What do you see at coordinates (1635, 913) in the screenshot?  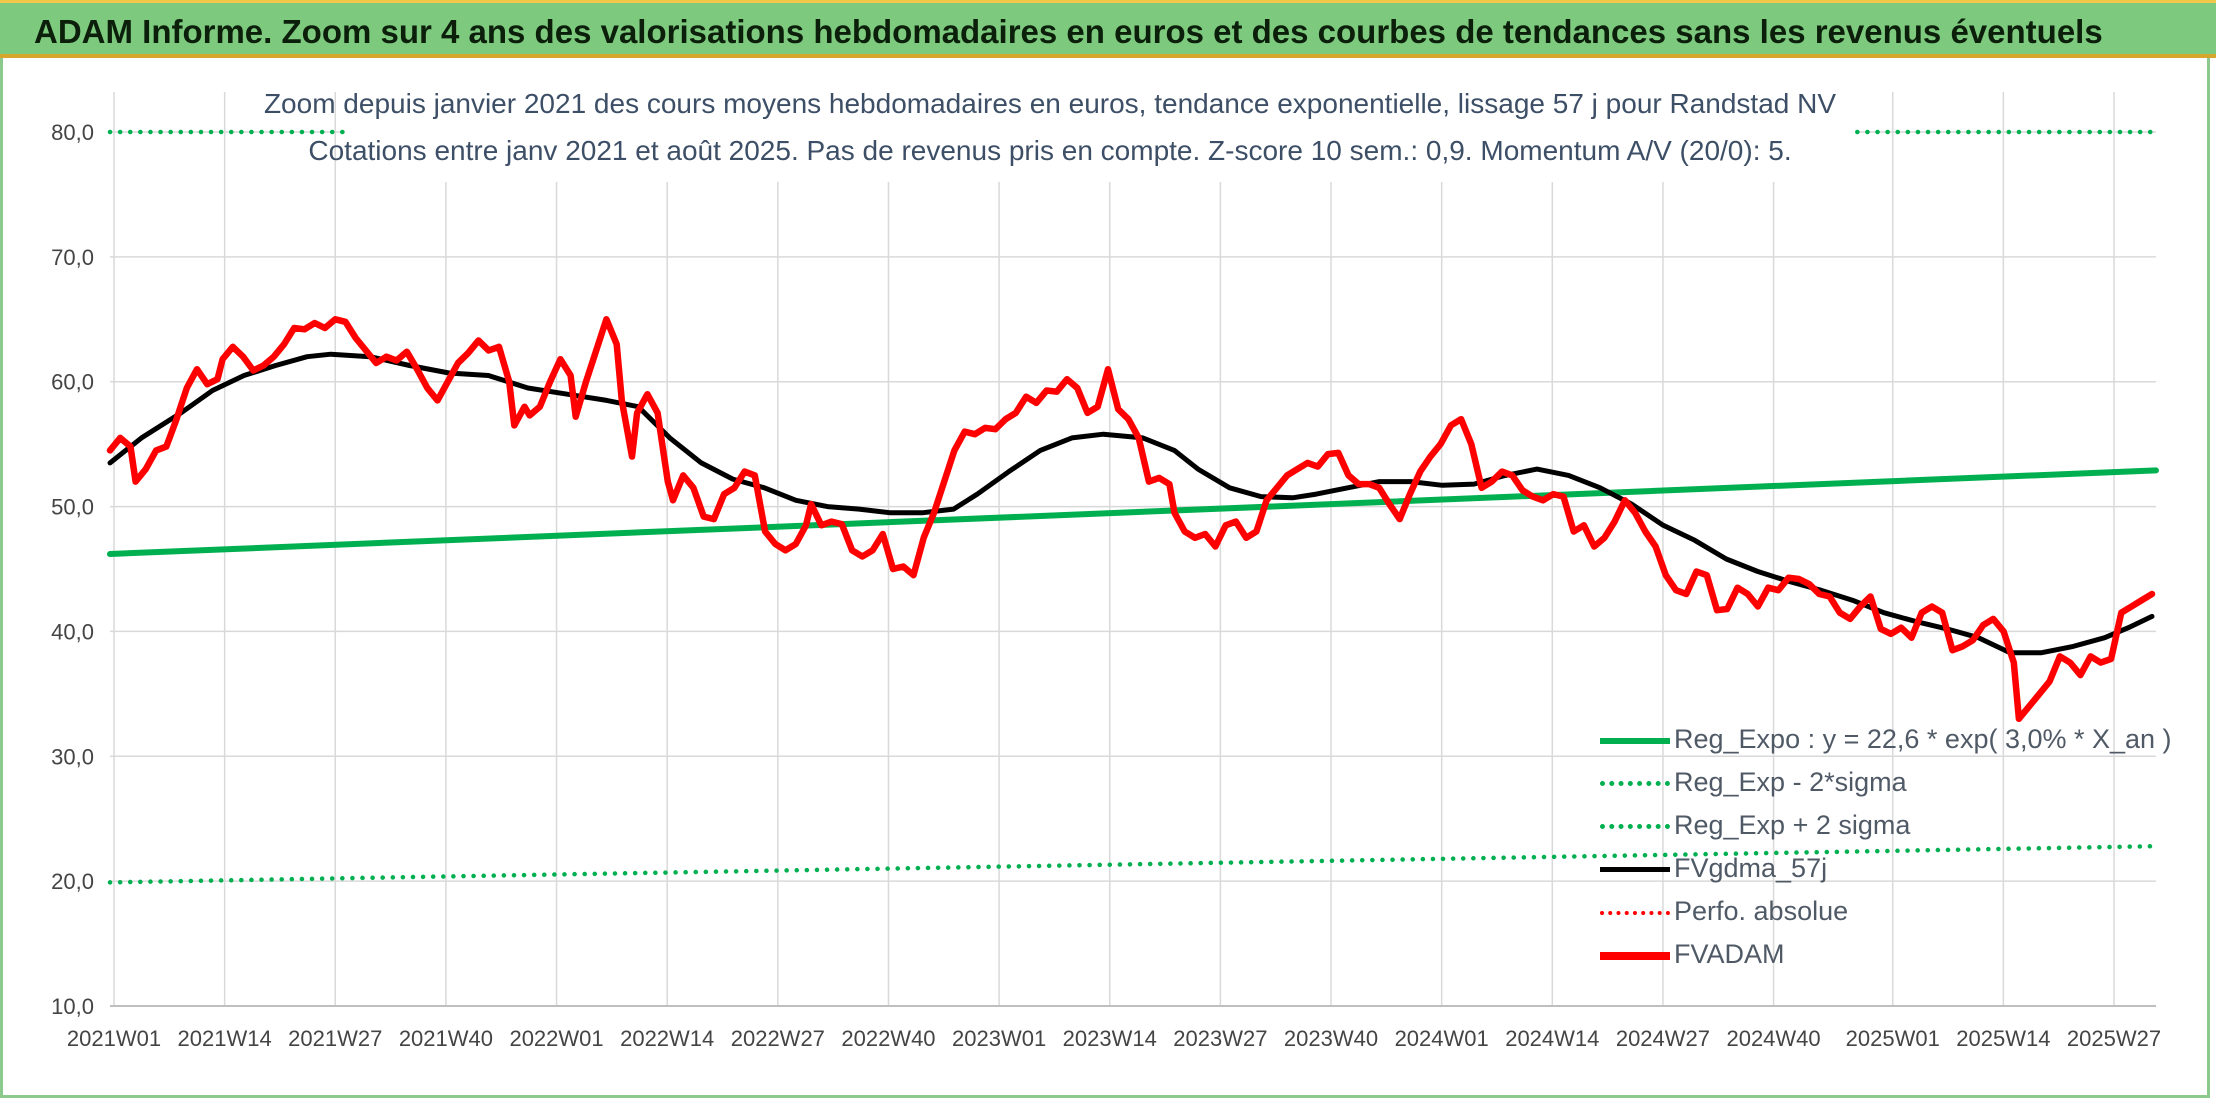 I see `legend-swatch-dotted-red` at bounding box center [1635, 913].